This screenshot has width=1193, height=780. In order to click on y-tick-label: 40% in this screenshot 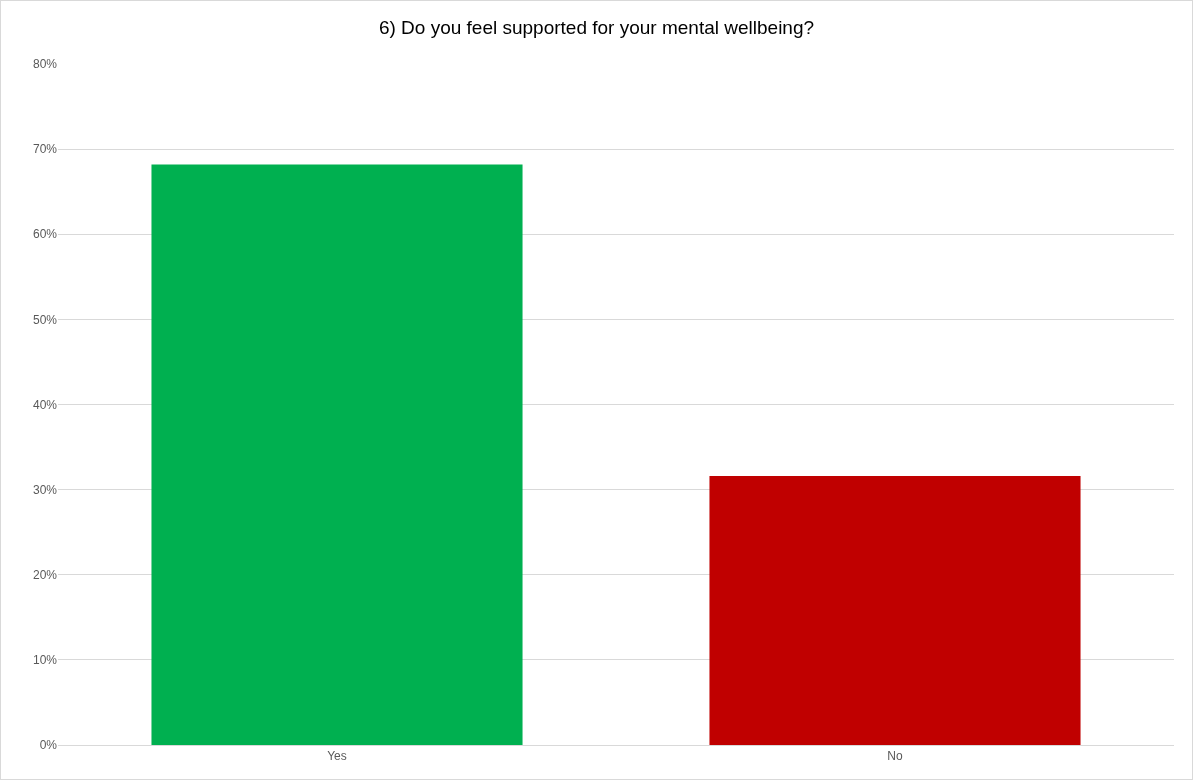, I will do `click(45, 404)`.